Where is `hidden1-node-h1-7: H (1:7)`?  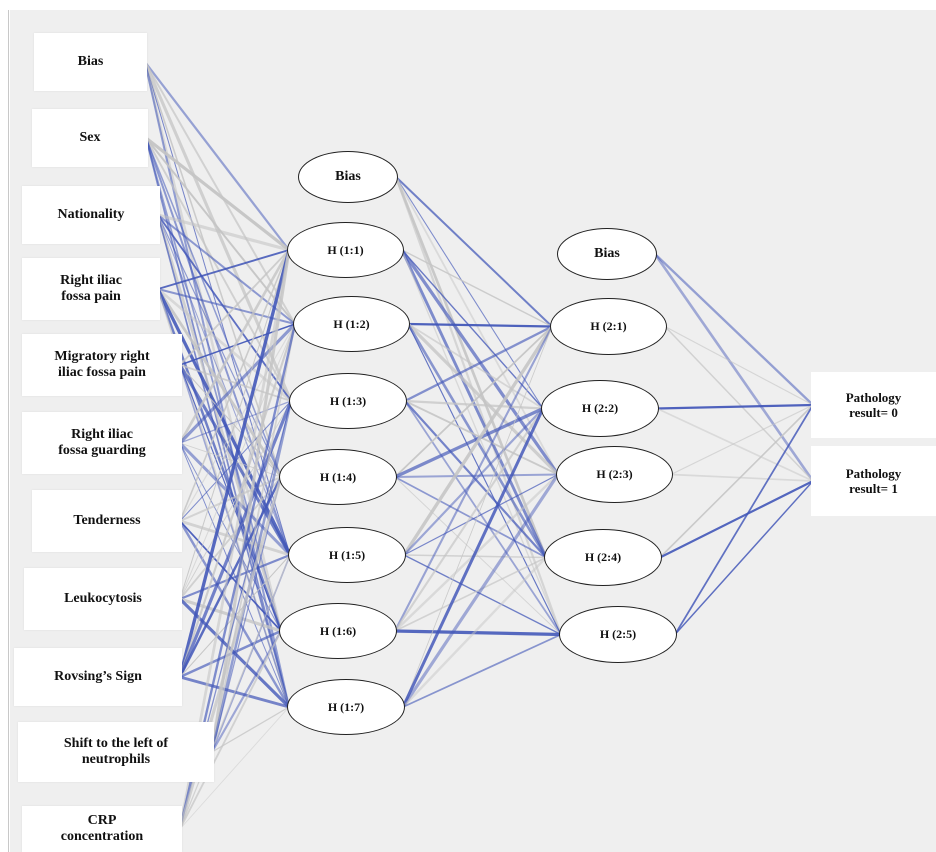
hidden1-node-h1-7: H (1:7) is located at coordinates (346, 707).